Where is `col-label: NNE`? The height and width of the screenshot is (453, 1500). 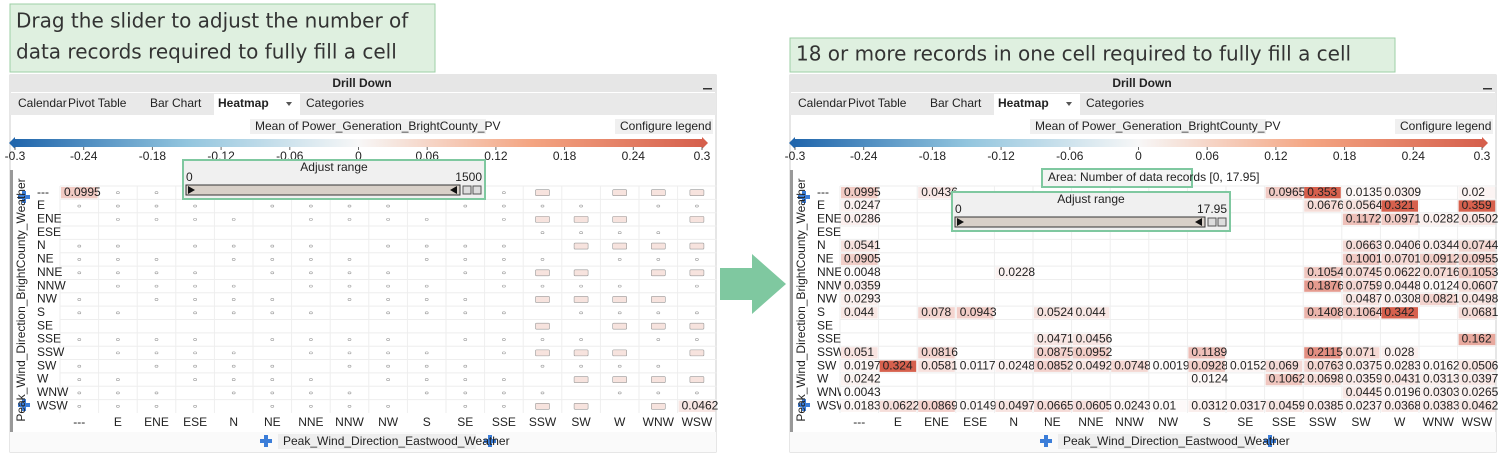 col-label: NNE is located at coordinates (1090, 422).